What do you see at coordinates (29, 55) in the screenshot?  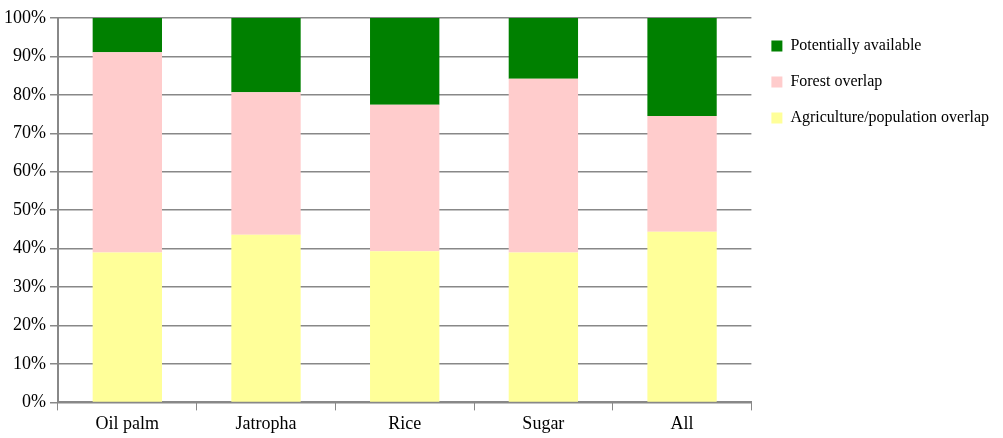 I see `y-tick-label: 90%` at bounding box center [29, 55].